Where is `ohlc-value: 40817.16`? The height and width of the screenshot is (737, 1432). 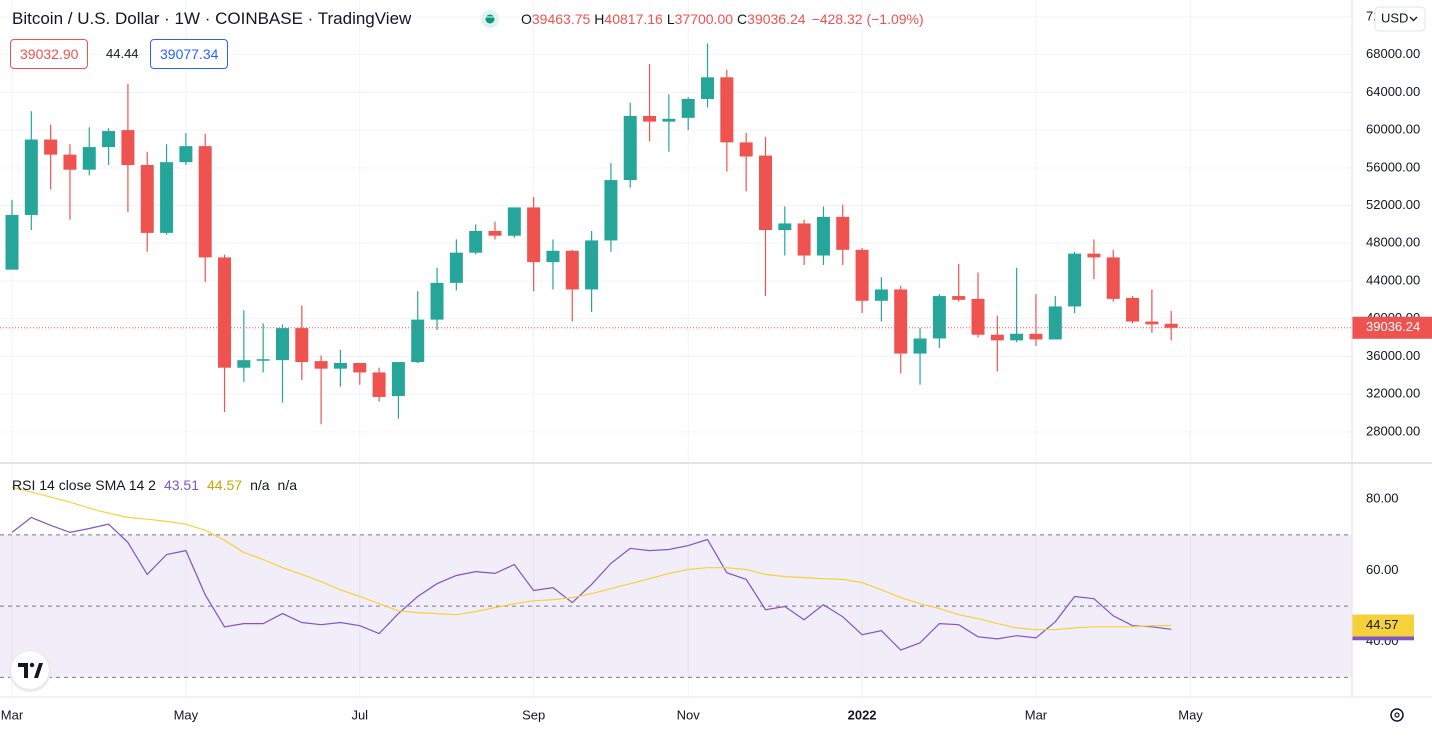 ohlc-value: 40817.16 is located at coordinates (633, 19).